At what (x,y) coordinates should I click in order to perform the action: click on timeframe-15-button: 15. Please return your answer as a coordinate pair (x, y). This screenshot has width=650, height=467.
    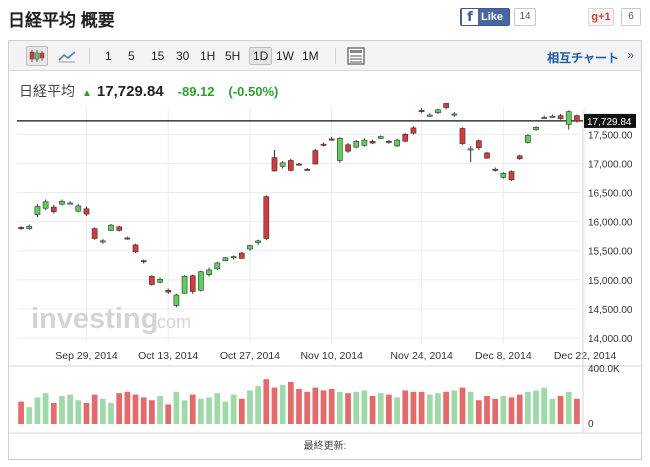
    Looking at the image, I should click on (158, 56).